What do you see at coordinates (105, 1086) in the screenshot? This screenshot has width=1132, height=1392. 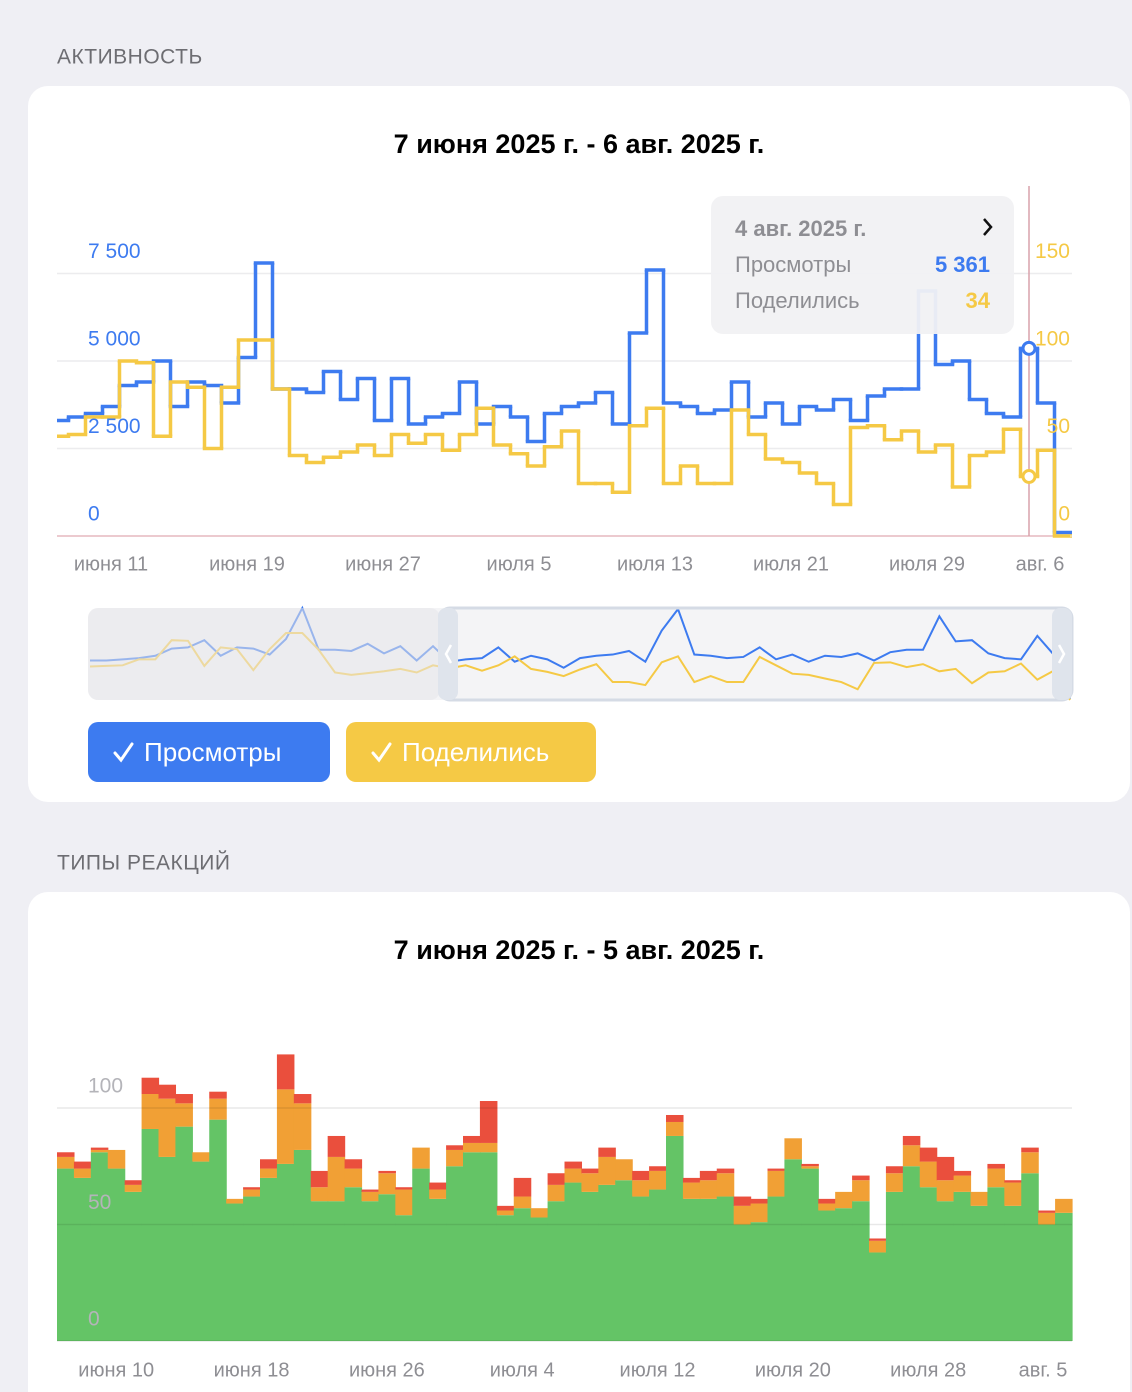 I see `y-tick-label: 100` at bounding box center [105, 1086].